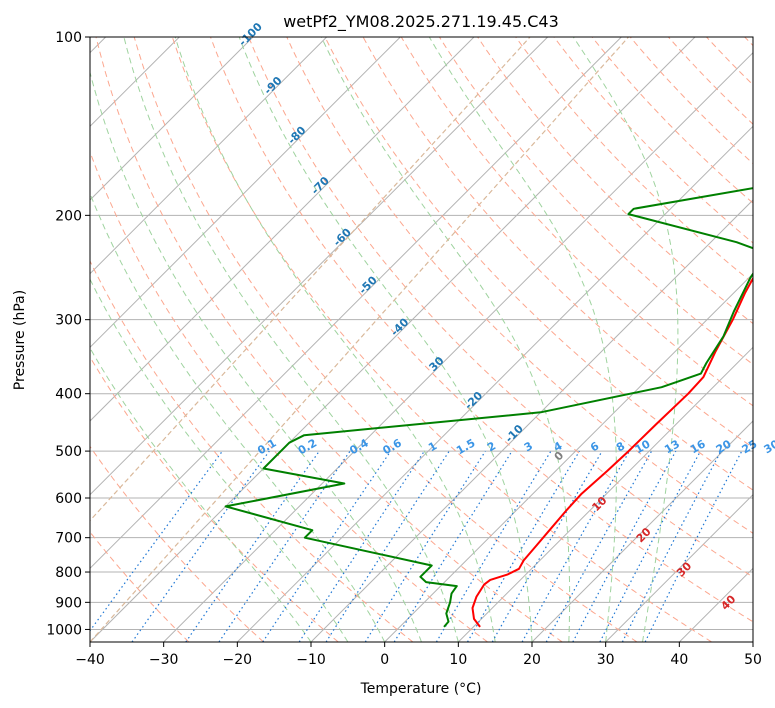 This screenshot has height=708, width=775. I want to click on x-tick-label: 40, so click(679, 660).